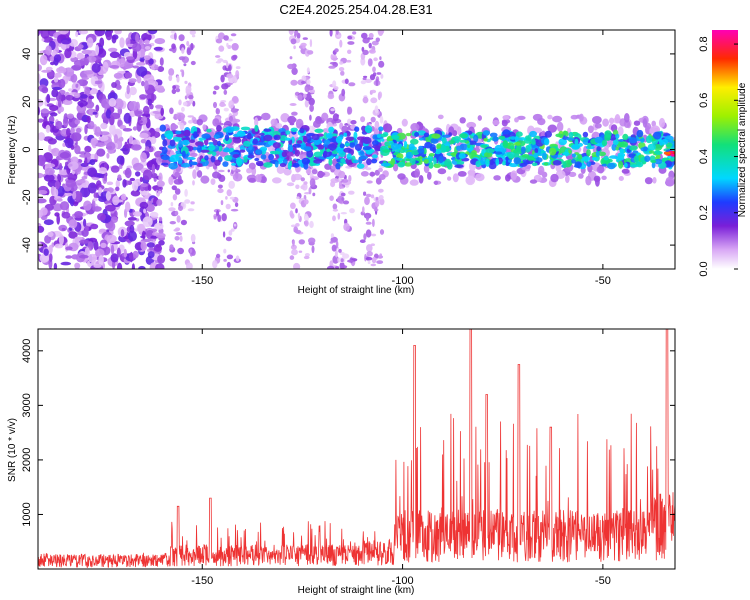  I want to click on colorbar-tick-label: 0.6, so click(704, 100).